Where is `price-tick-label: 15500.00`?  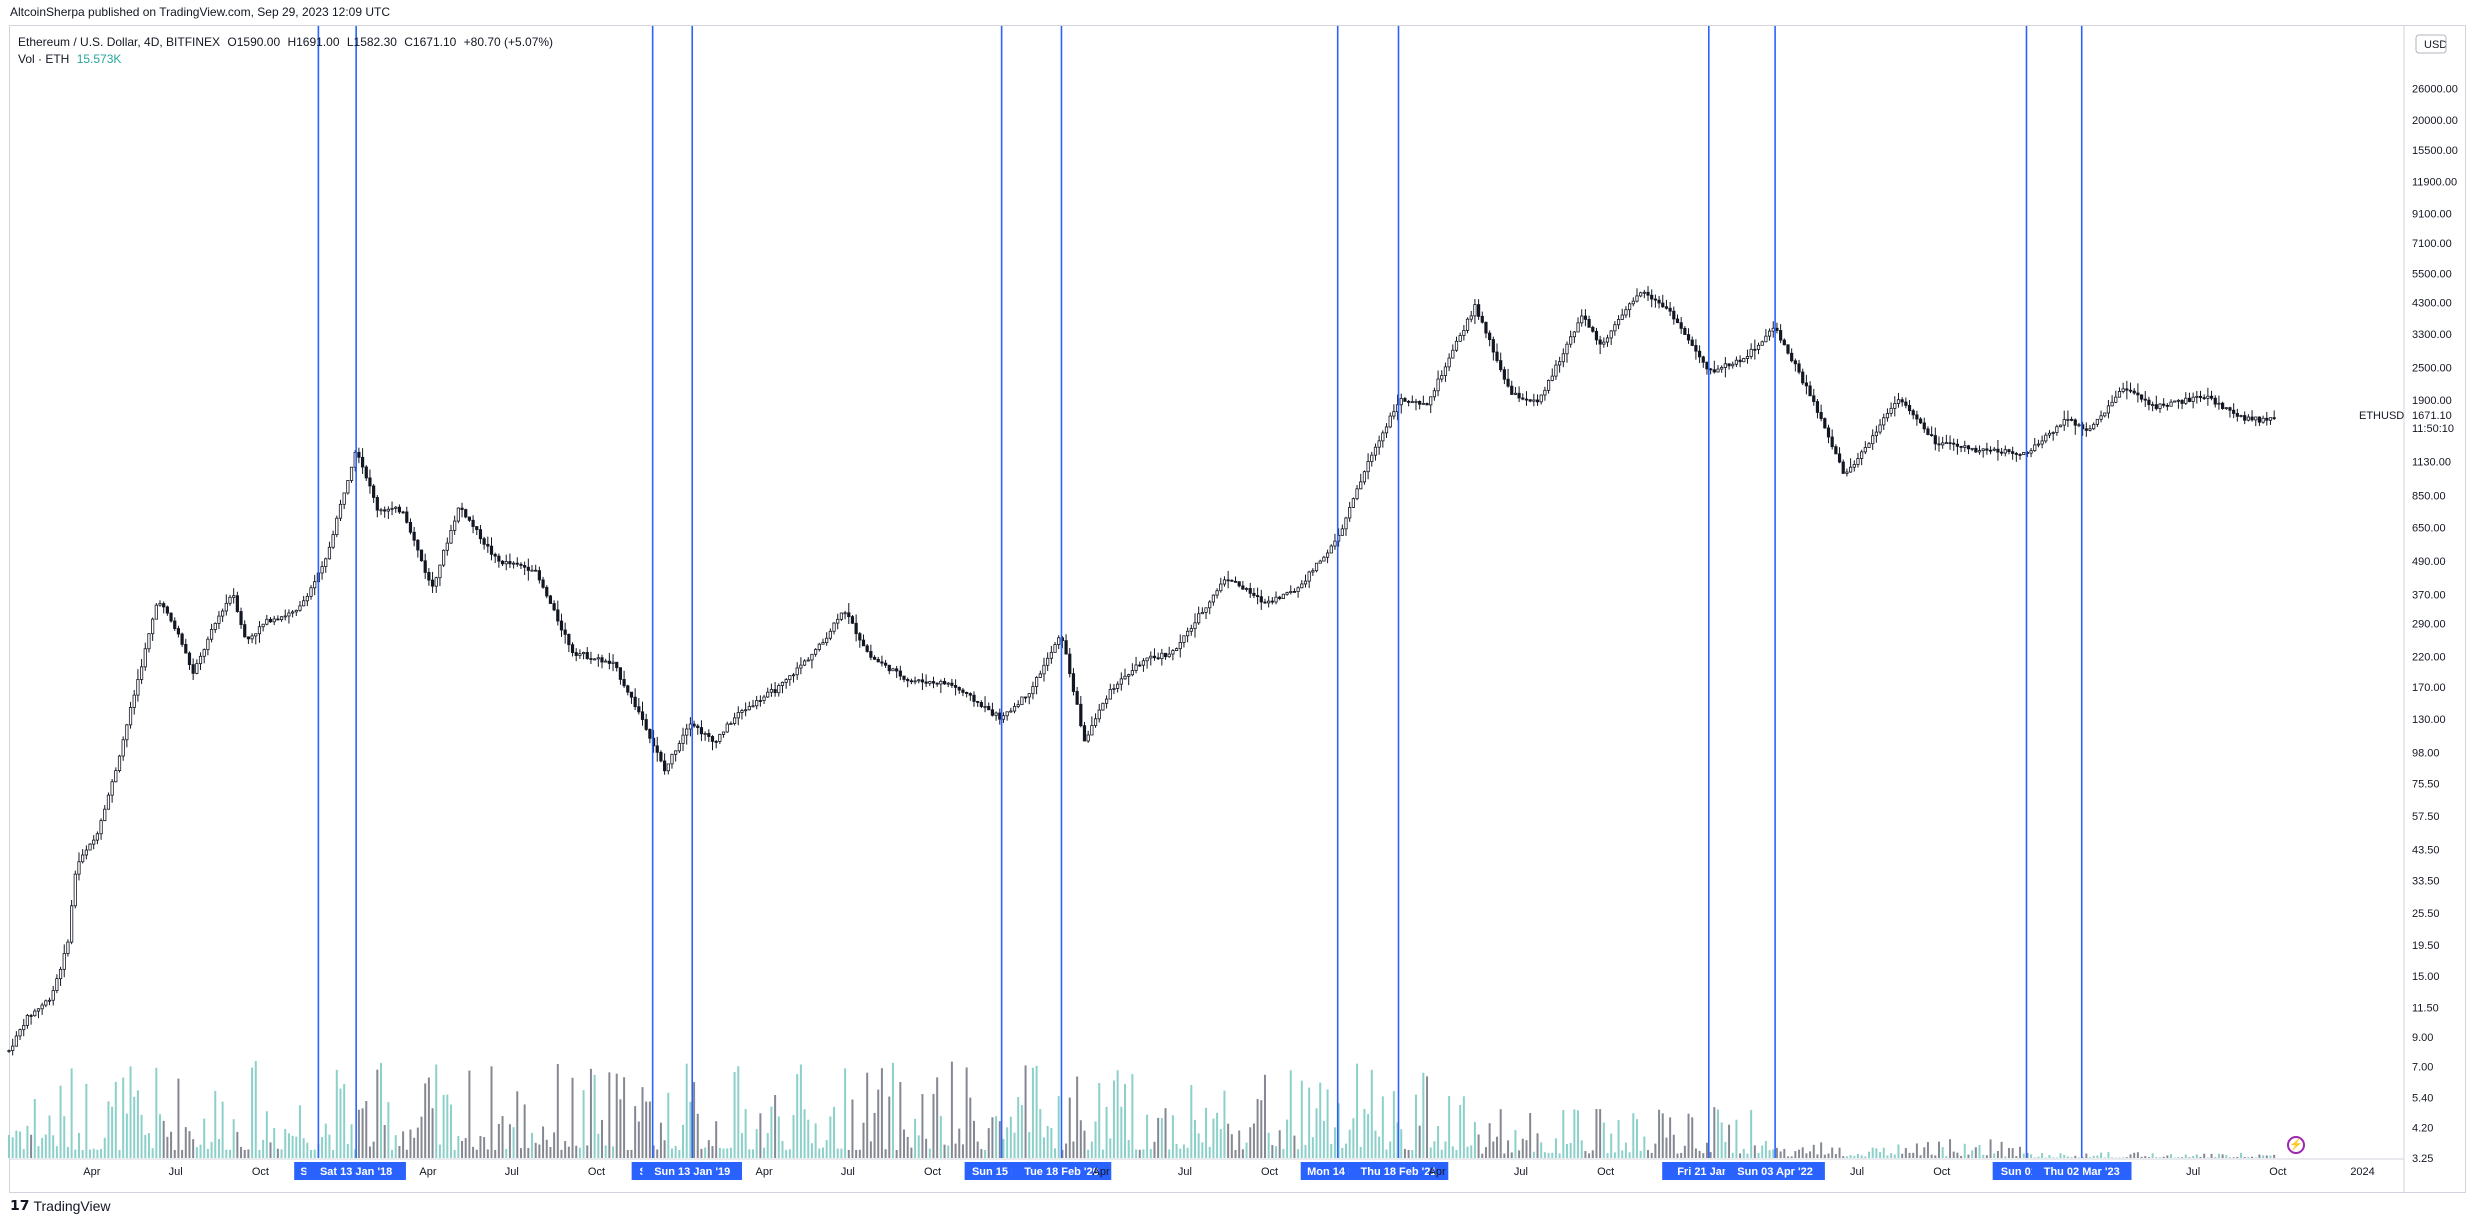 price-tick-label: 15500.00 is located at coordinates (2435, 151).